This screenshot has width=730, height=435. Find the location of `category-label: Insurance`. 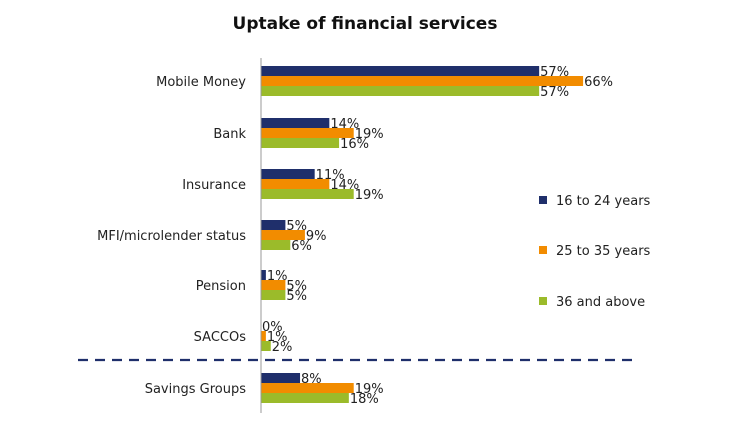

category-label: Insurance is located at coordinates (214, 185).